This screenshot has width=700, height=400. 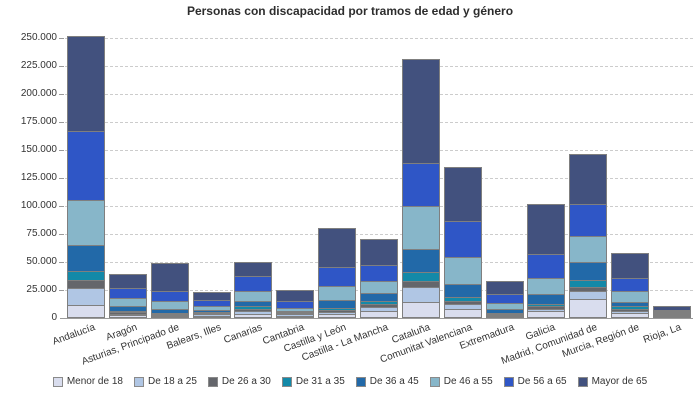 What do you see at coordinates (612, 381) in the screenshot?
I see `legend-item-mayor-de-65: Mayor de 65` at bounding box center [612, 381].